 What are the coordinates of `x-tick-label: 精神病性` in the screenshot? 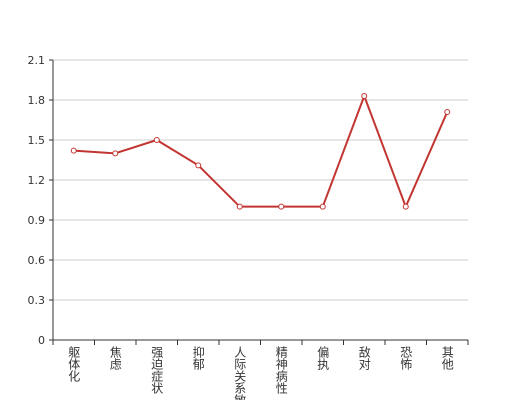 It's located at (281, 370).